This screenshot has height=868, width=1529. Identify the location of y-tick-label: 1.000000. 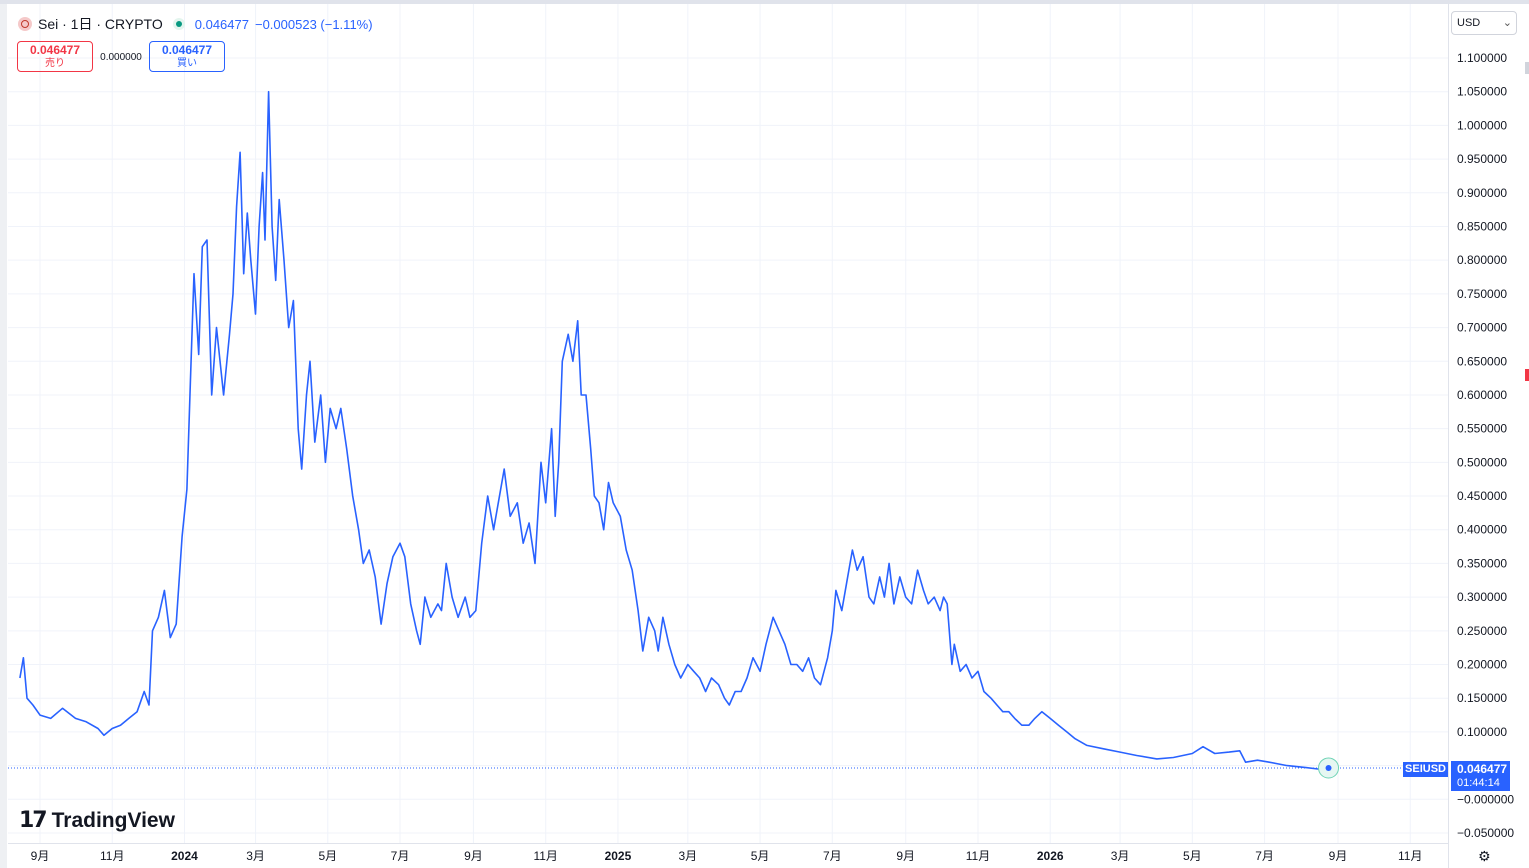
(1482, 125).